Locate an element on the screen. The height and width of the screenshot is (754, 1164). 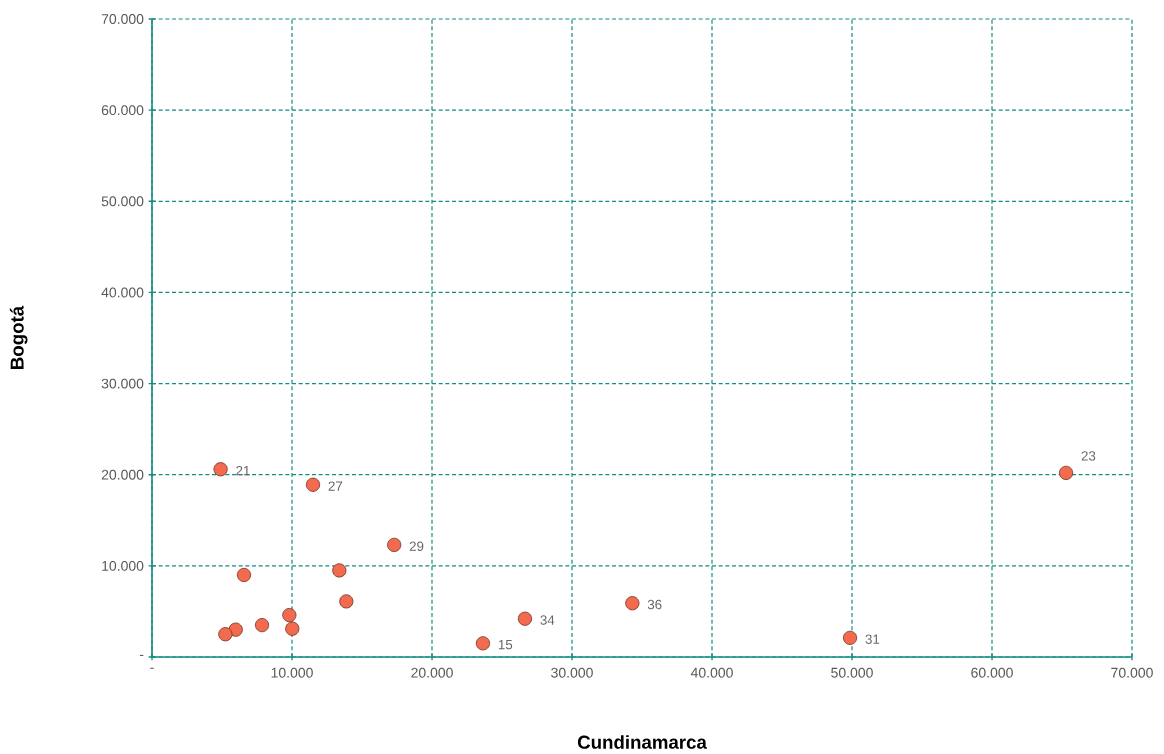
annotation: 34 is located at coordinates (547, 620).